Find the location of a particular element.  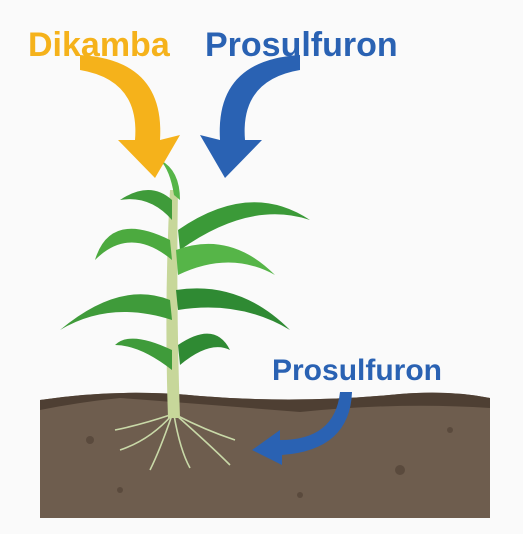

arrow-prosulfuron-soil is located at coordinates (302, 428).